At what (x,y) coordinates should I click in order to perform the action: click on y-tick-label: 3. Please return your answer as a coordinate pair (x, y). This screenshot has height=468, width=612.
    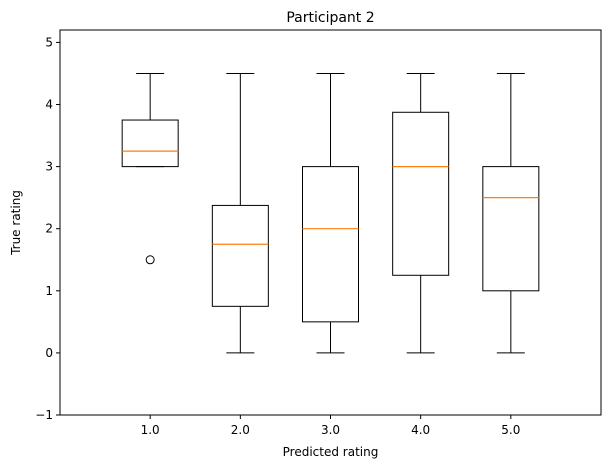
    Looking at the image, I should click on (49, 167).